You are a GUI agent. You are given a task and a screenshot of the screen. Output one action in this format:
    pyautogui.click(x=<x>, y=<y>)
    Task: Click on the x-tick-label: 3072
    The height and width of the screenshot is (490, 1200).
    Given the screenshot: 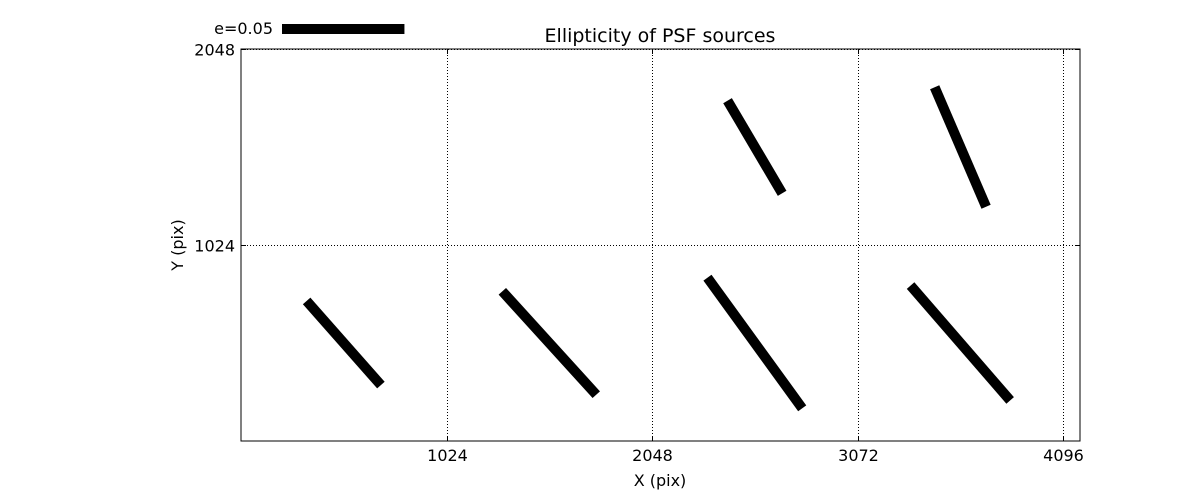 What is the action you would take?
    pyautogui.click(x=858, y=455)
    